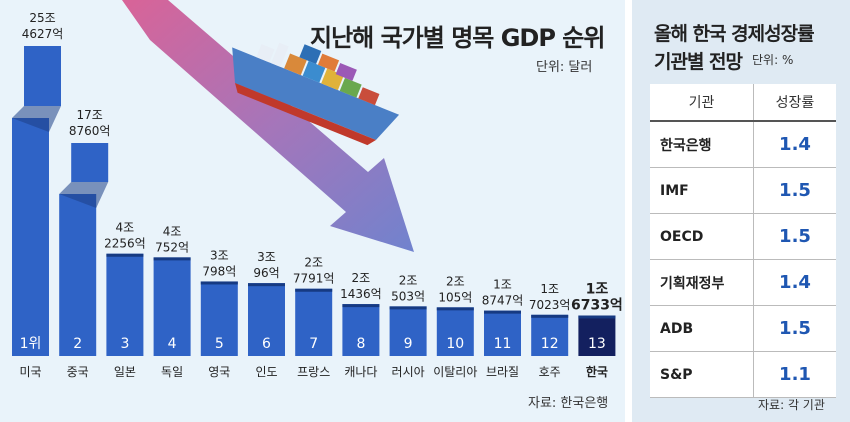 The image size is (850, 422). What do you see at coordinates (568, 403) in the screenshot?
I see `chart-source: 자료: 한국은행` at bounding box center [568, 403].